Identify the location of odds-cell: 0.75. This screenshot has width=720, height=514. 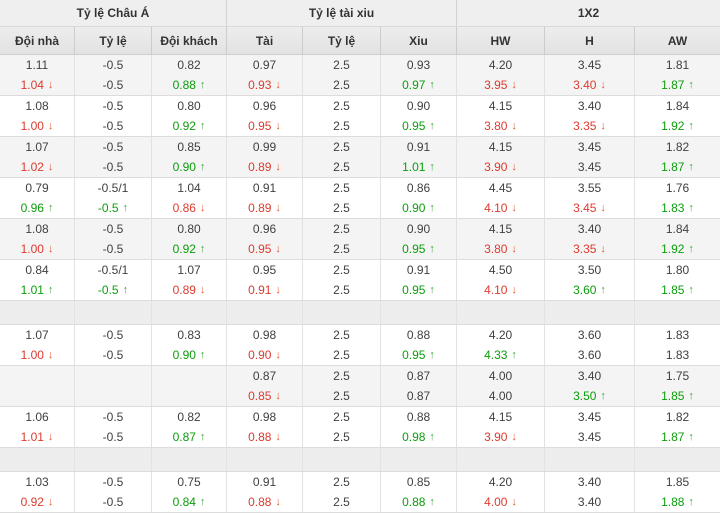
(189, 482).